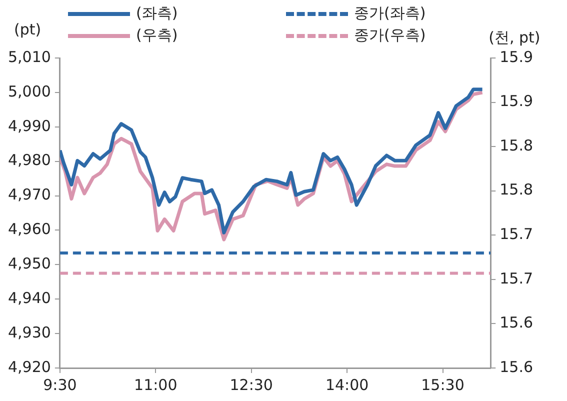 The width and height of the screenshot is (567, 401). Describe the element at coordinates (29, 298) in the screenshot. I see `y-tick-label: 4,940` at that location.